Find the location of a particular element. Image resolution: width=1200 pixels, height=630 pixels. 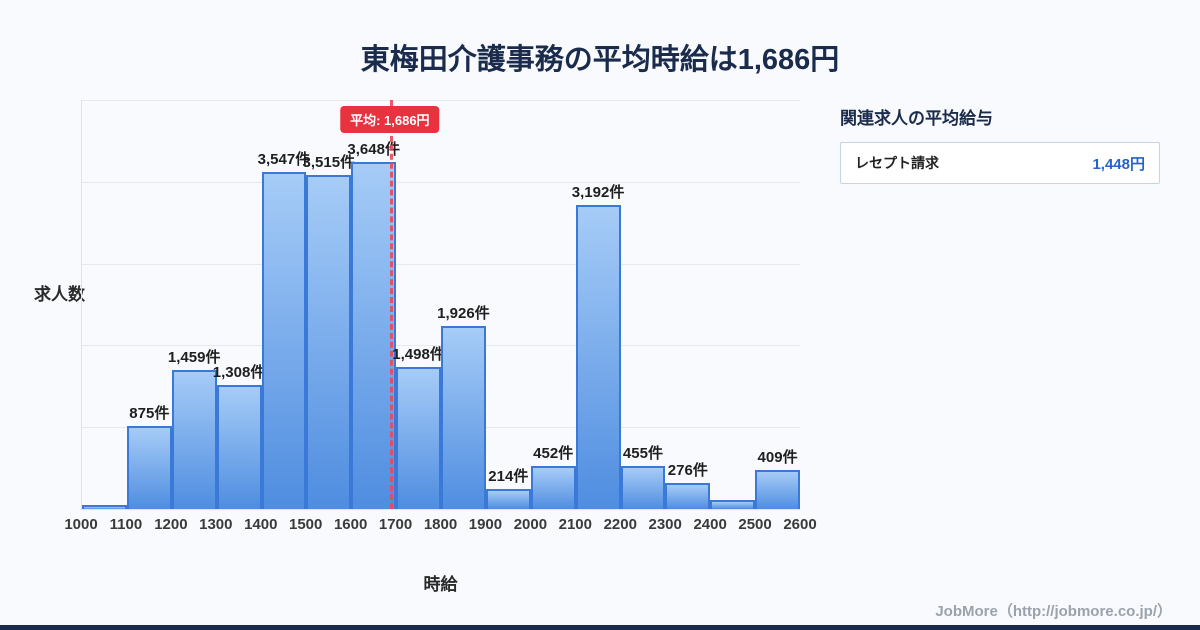

x-tick-label: 2100 is located at coordinates (575, 524).